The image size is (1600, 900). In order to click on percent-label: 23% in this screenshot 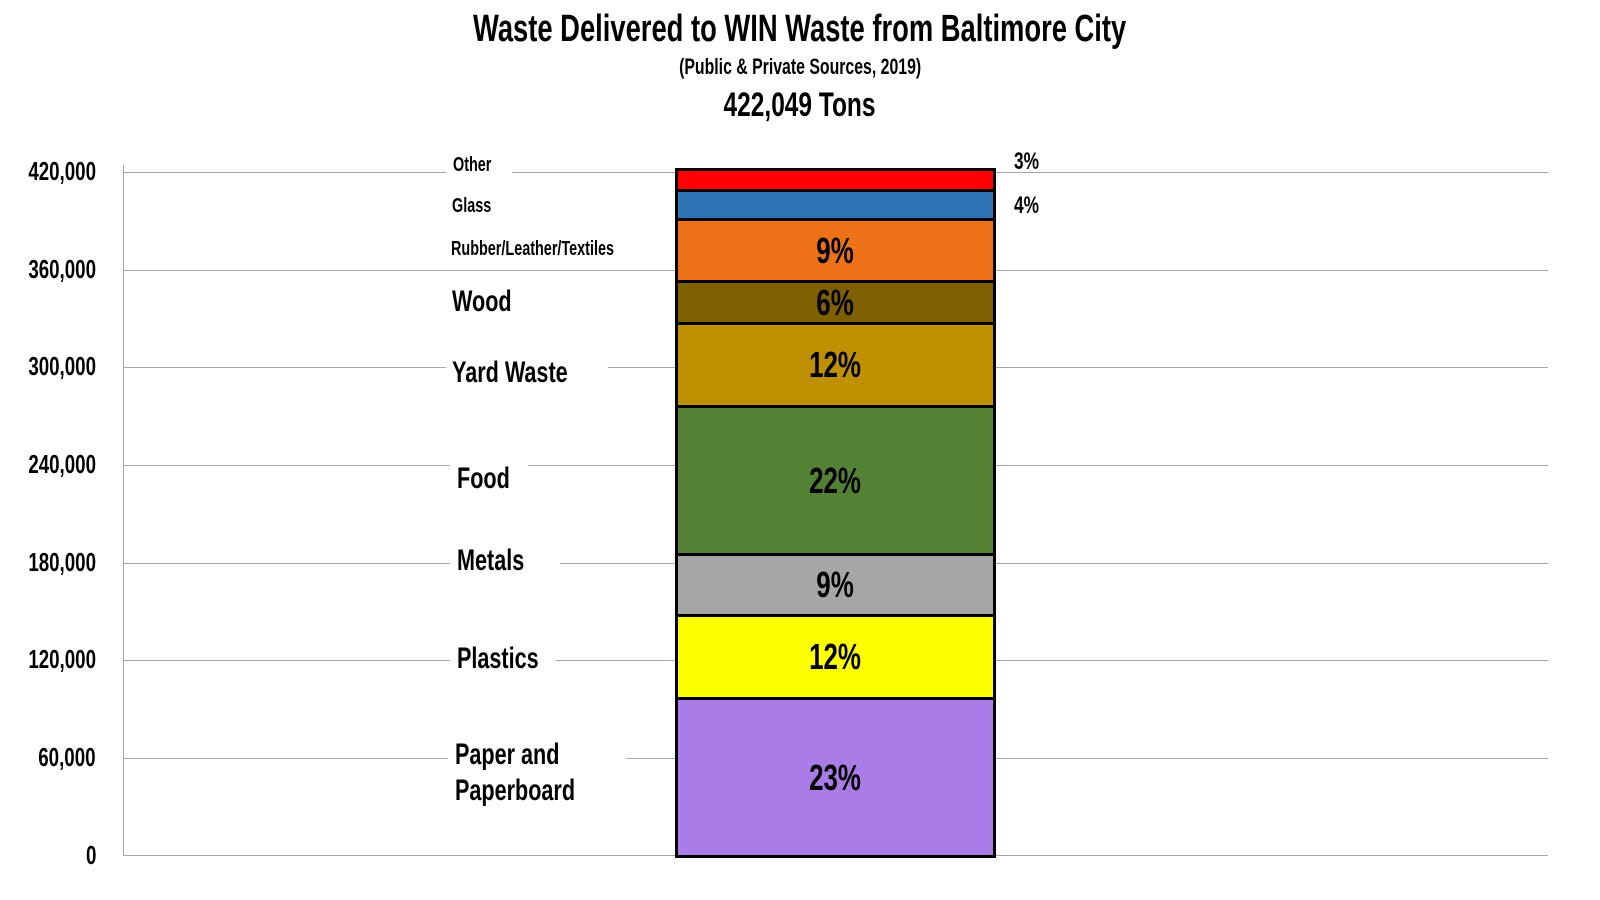, I will do `click(835, 777)`.